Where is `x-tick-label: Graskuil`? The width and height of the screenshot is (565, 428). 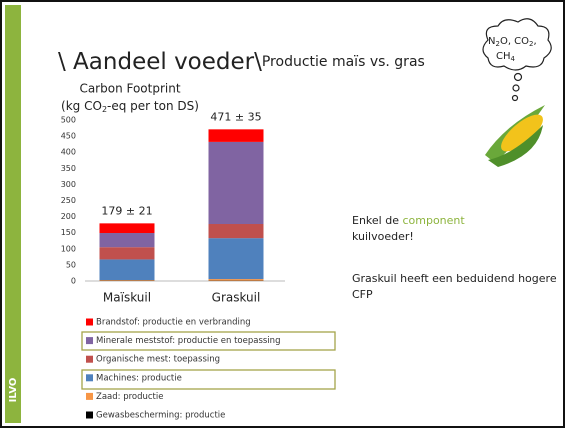 x-tick-label: Graskuil is located at coordinates (236, 298).